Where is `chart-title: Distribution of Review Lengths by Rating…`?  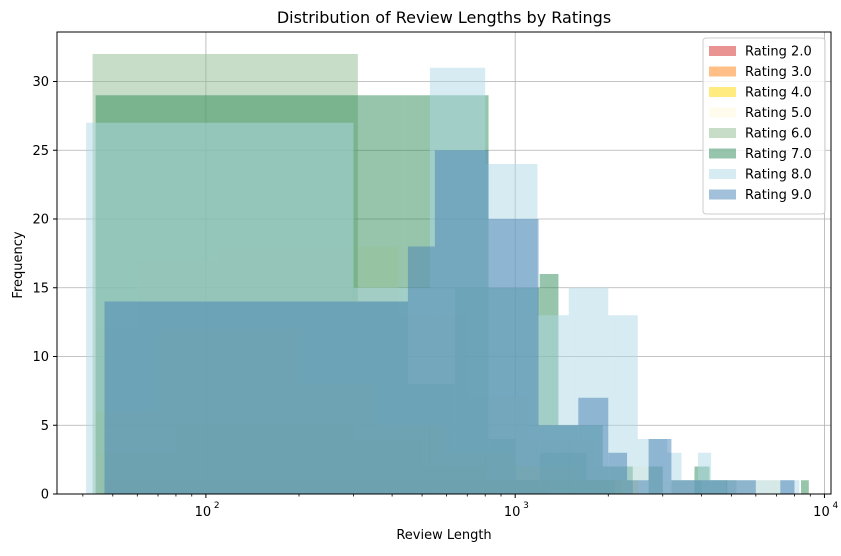
chart-title: Distribution of Review Lengths by Rating… is located at coordinates (444, 17).